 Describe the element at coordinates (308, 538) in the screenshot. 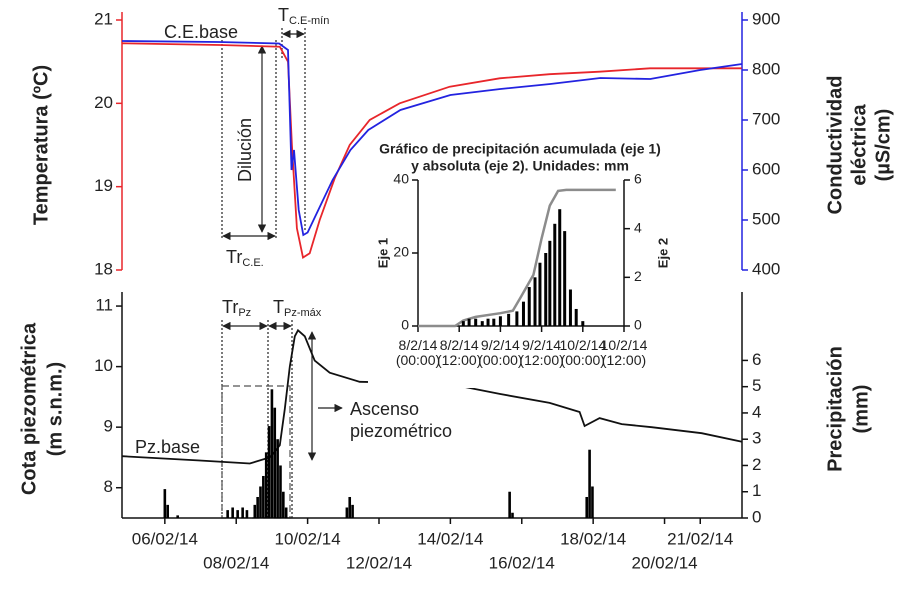

I see `x-tick-label: 10/02/14` at that location.